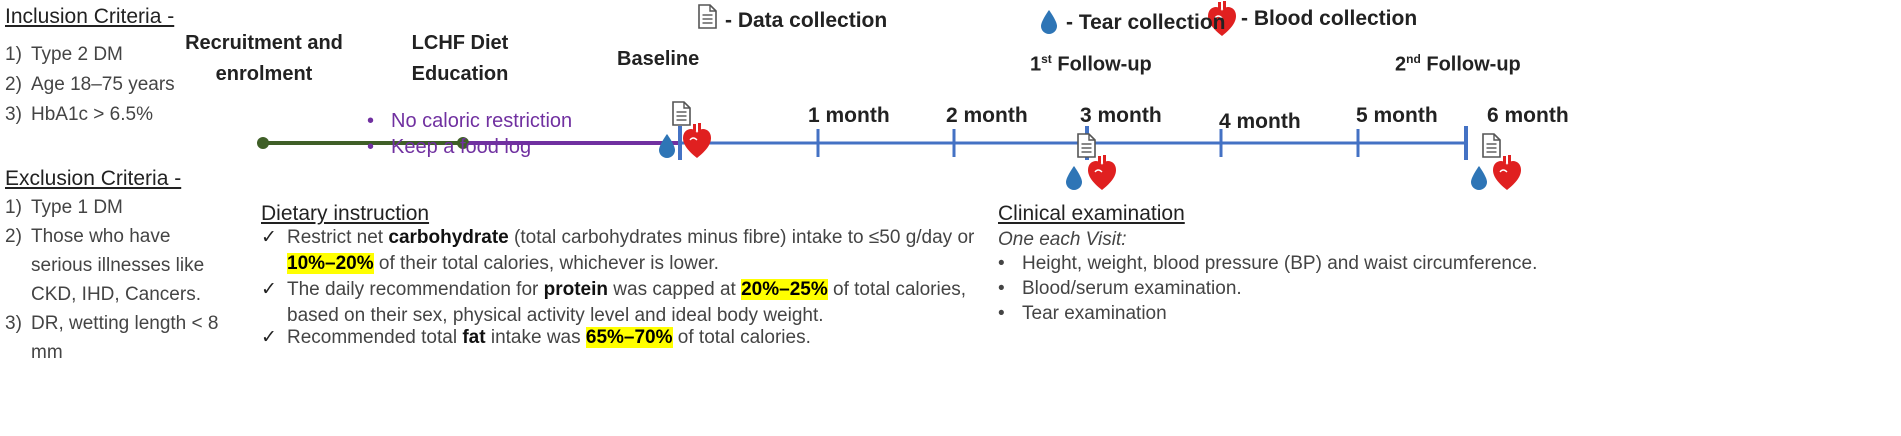 The image size is (1901, 436). What do you see at coordinates (1091, 213) in the screenshot?
I see `clinical-title: Clinical examination` at bounding box center [1091, 213].